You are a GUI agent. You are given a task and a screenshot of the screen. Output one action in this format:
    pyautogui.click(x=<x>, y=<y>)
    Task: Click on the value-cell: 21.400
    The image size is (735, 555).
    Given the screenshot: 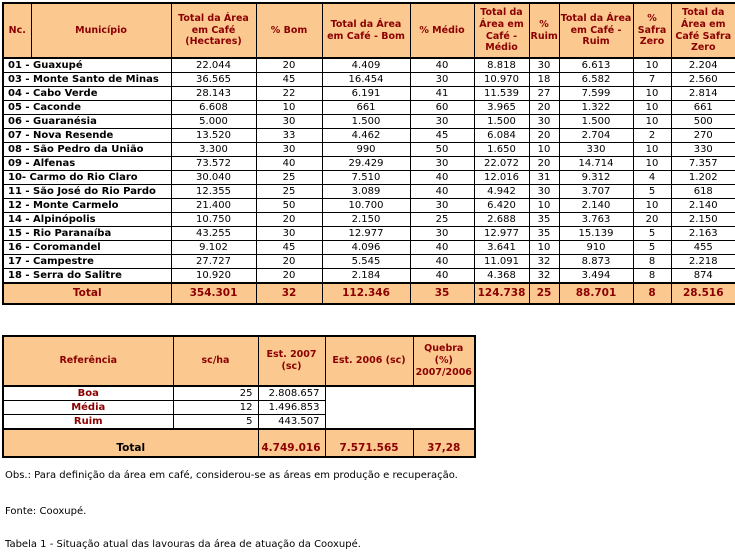 What is the action you would take?
    pyautogui.click(x=213, y=205)
    